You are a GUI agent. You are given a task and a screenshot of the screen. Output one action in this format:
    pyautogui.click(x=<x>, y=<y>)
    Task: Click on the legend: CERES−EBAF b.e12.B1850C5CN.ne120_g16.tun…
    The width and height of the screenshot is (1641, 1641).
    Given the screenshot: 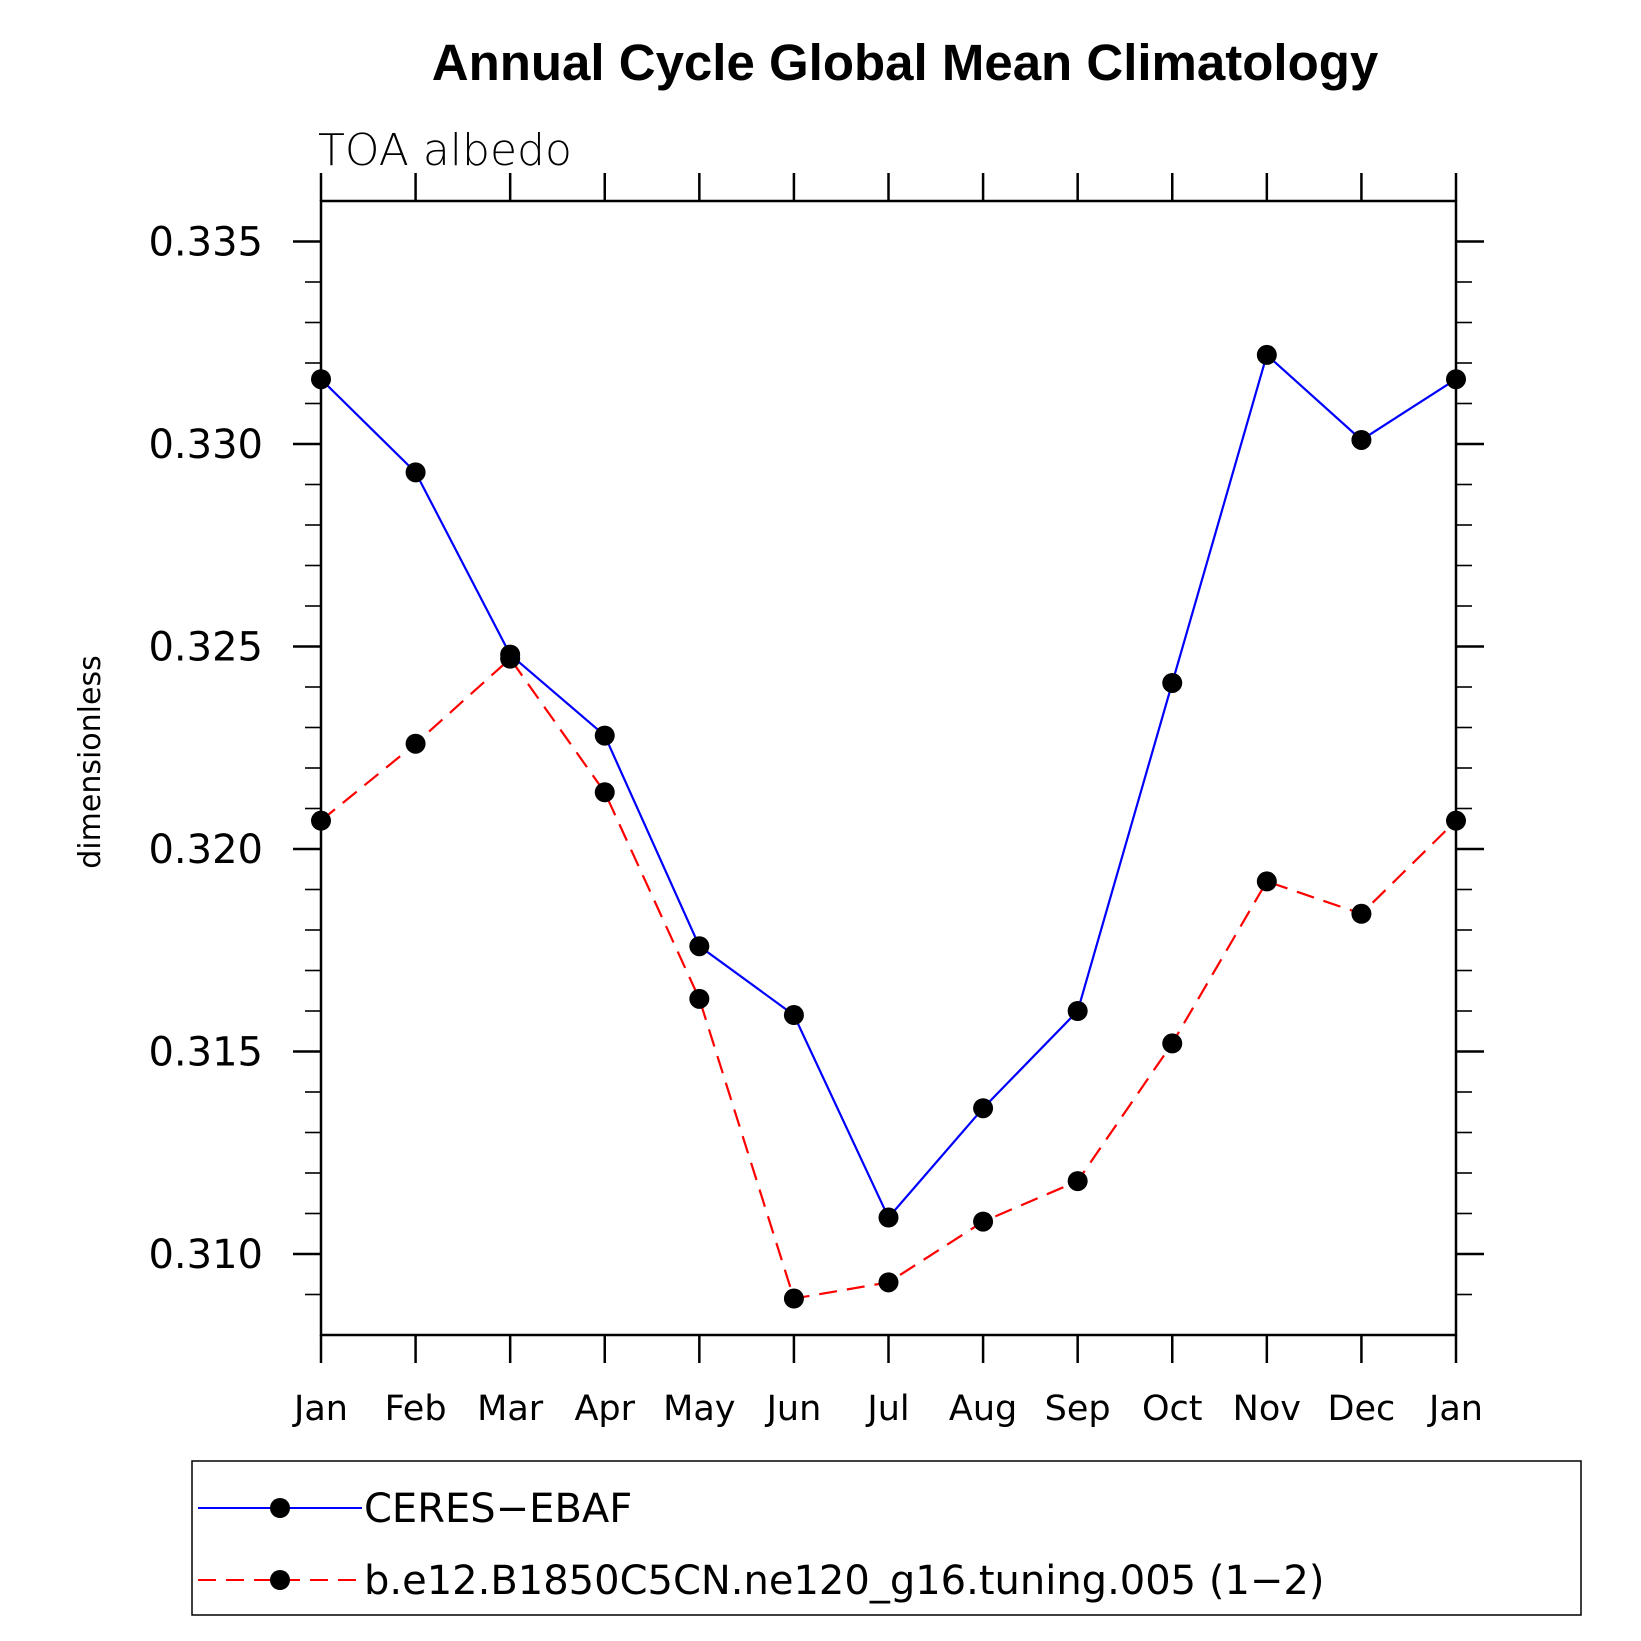 What is the action you would take?
    pyautogui.click(x=886, y=1538)
    